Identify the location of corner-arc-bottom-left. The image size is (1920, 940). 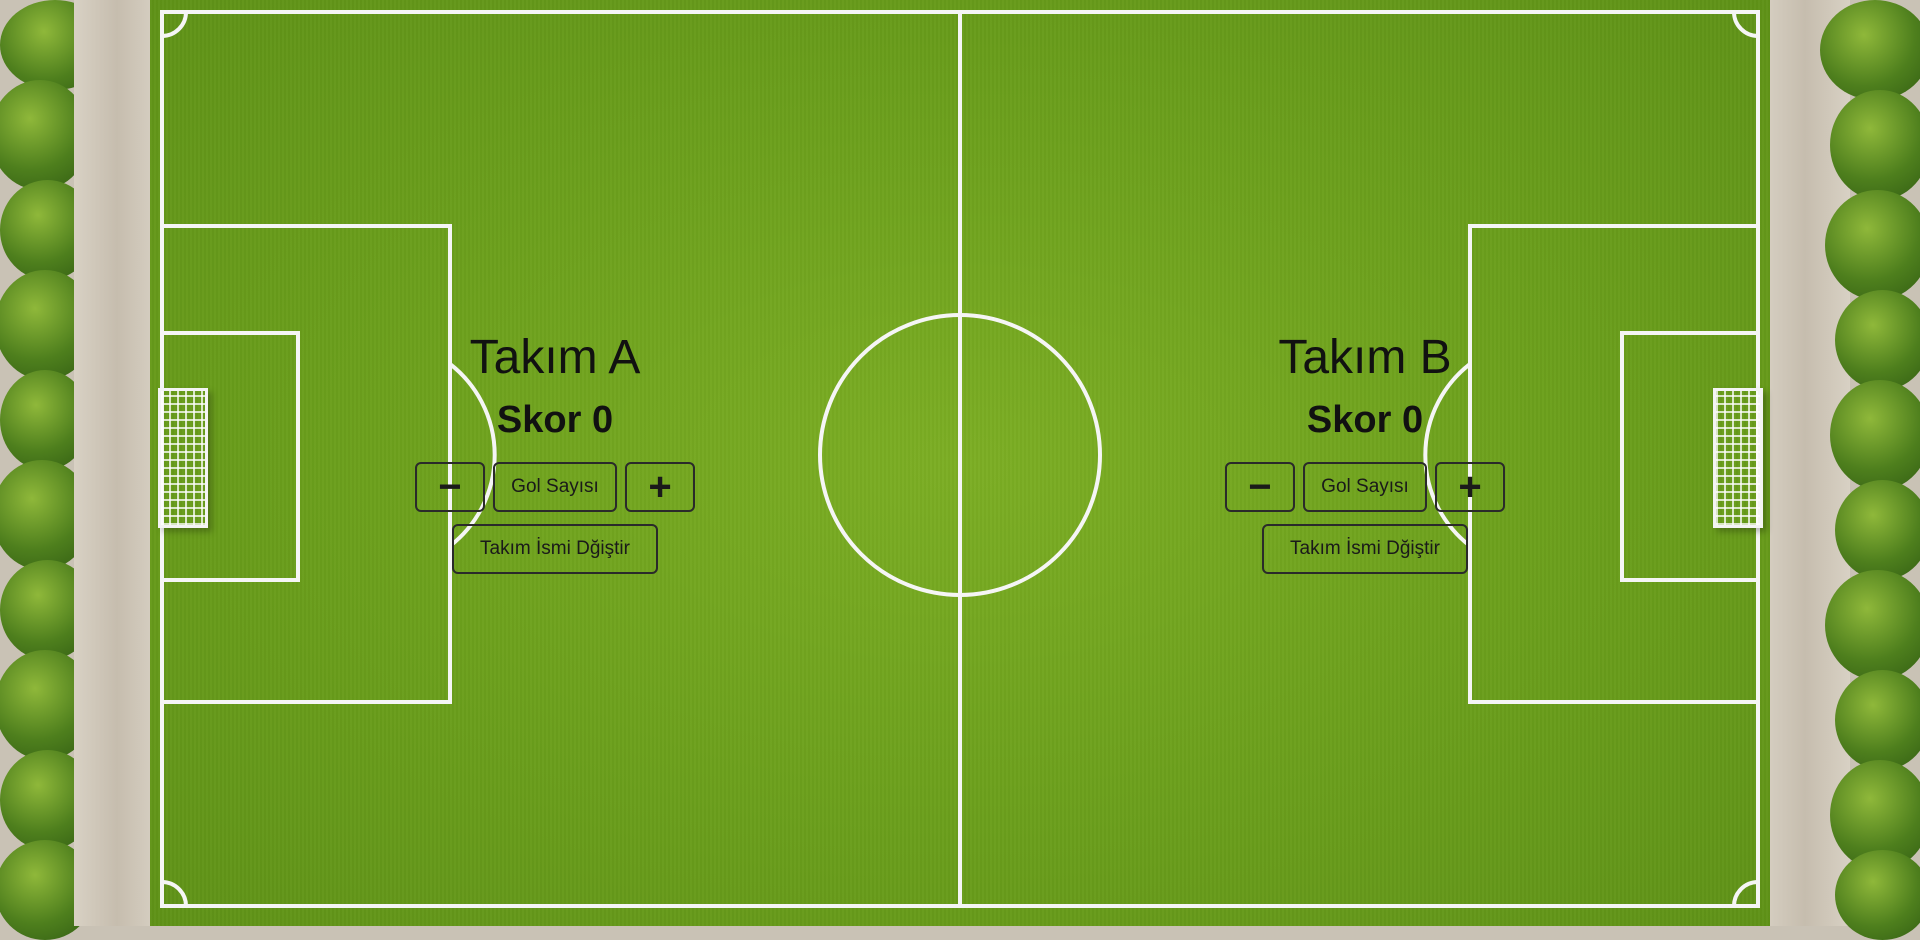
(174, 893).